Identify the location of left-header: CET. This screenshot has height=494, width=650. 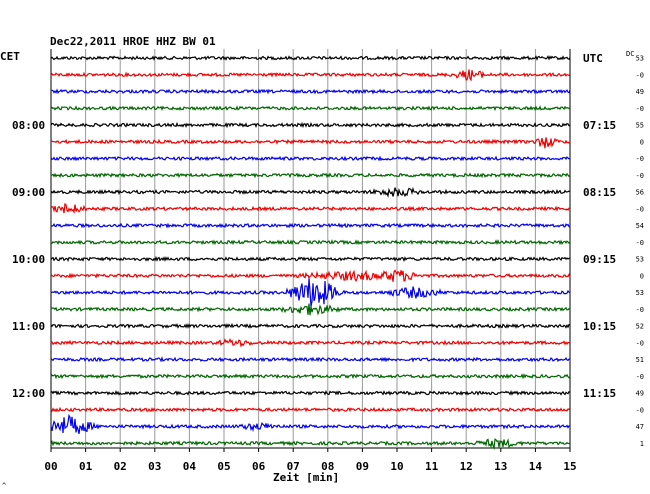
(10, 56).